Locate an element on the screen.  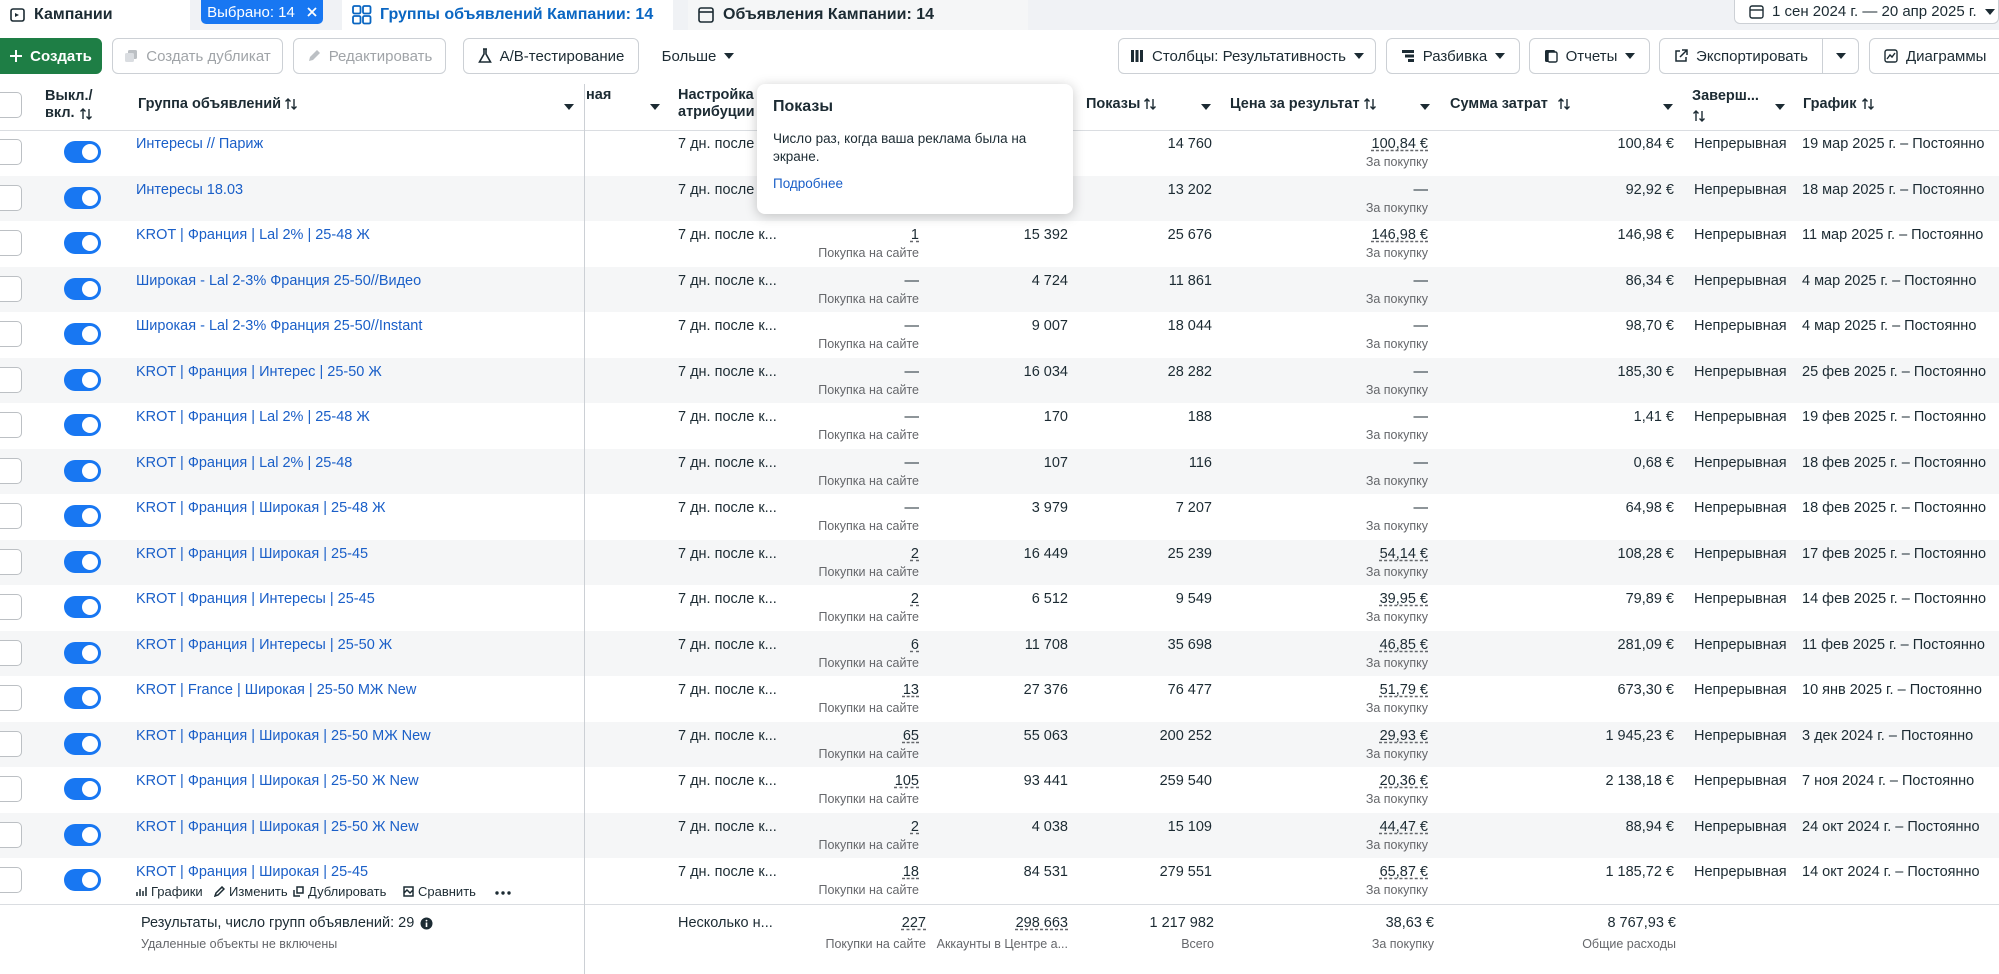
row-action: Дублировать is located at coordinates (339, 891).